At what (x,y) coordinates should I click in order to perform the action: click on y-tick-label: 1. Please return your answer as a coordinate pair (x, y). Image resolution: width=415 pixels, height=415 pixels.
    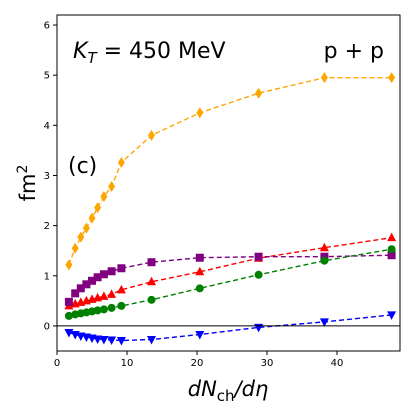
    Looking at the image, I should click on (47, 276).